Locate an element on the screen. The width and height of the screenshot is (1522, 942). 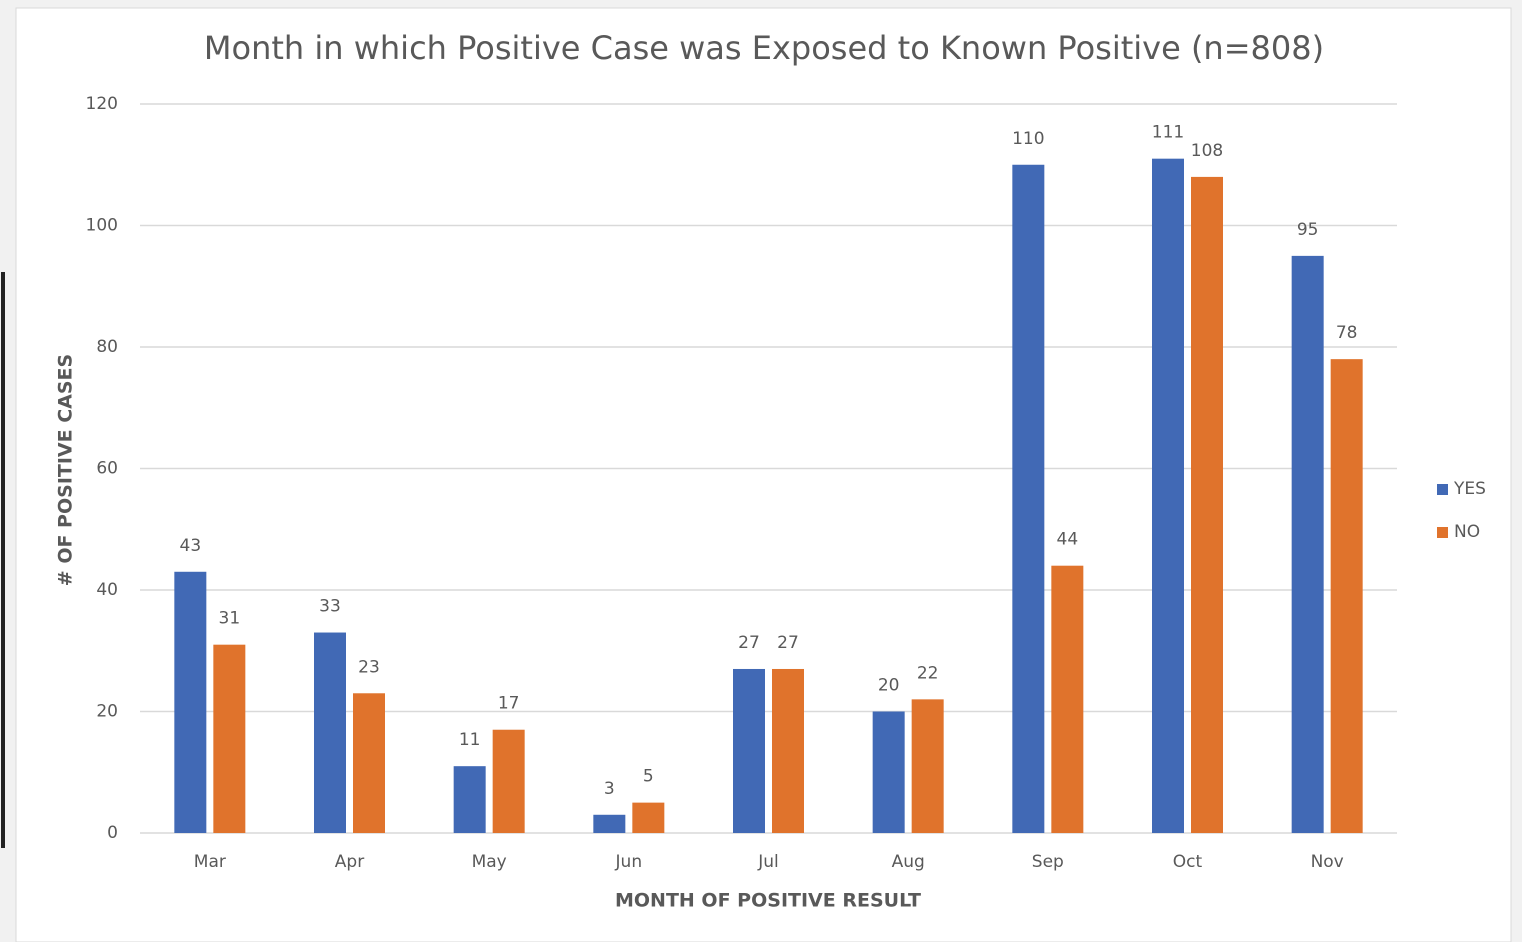
y-tick-label: 80 is located at coordinates (107, 347).